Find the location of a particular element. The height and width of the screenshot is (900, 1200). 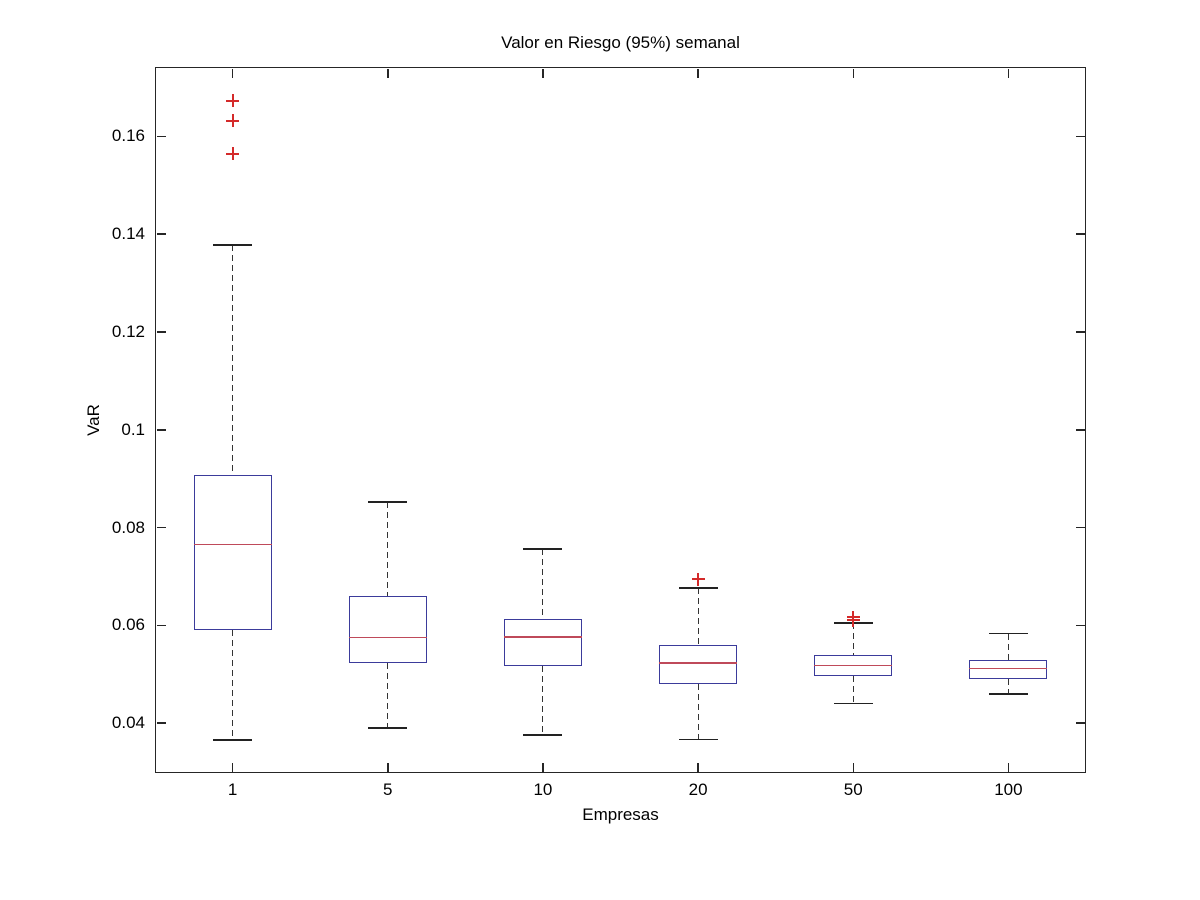

y-tick-label: 0.16 is located at coordinates (128, 136).